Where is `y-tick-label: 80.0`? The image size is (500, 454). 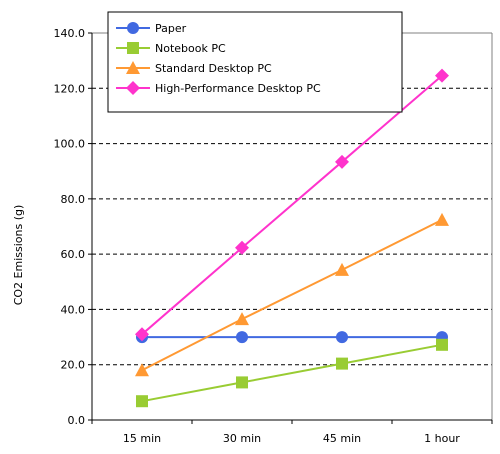
y-tick-label: 80.0 is located at coordinates (73, 199).